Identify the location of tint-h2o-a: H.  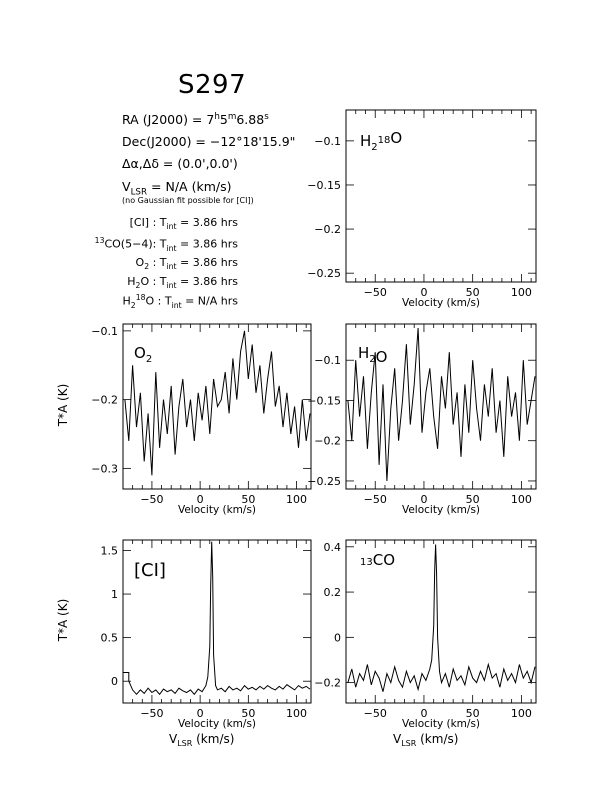
(131, 281).